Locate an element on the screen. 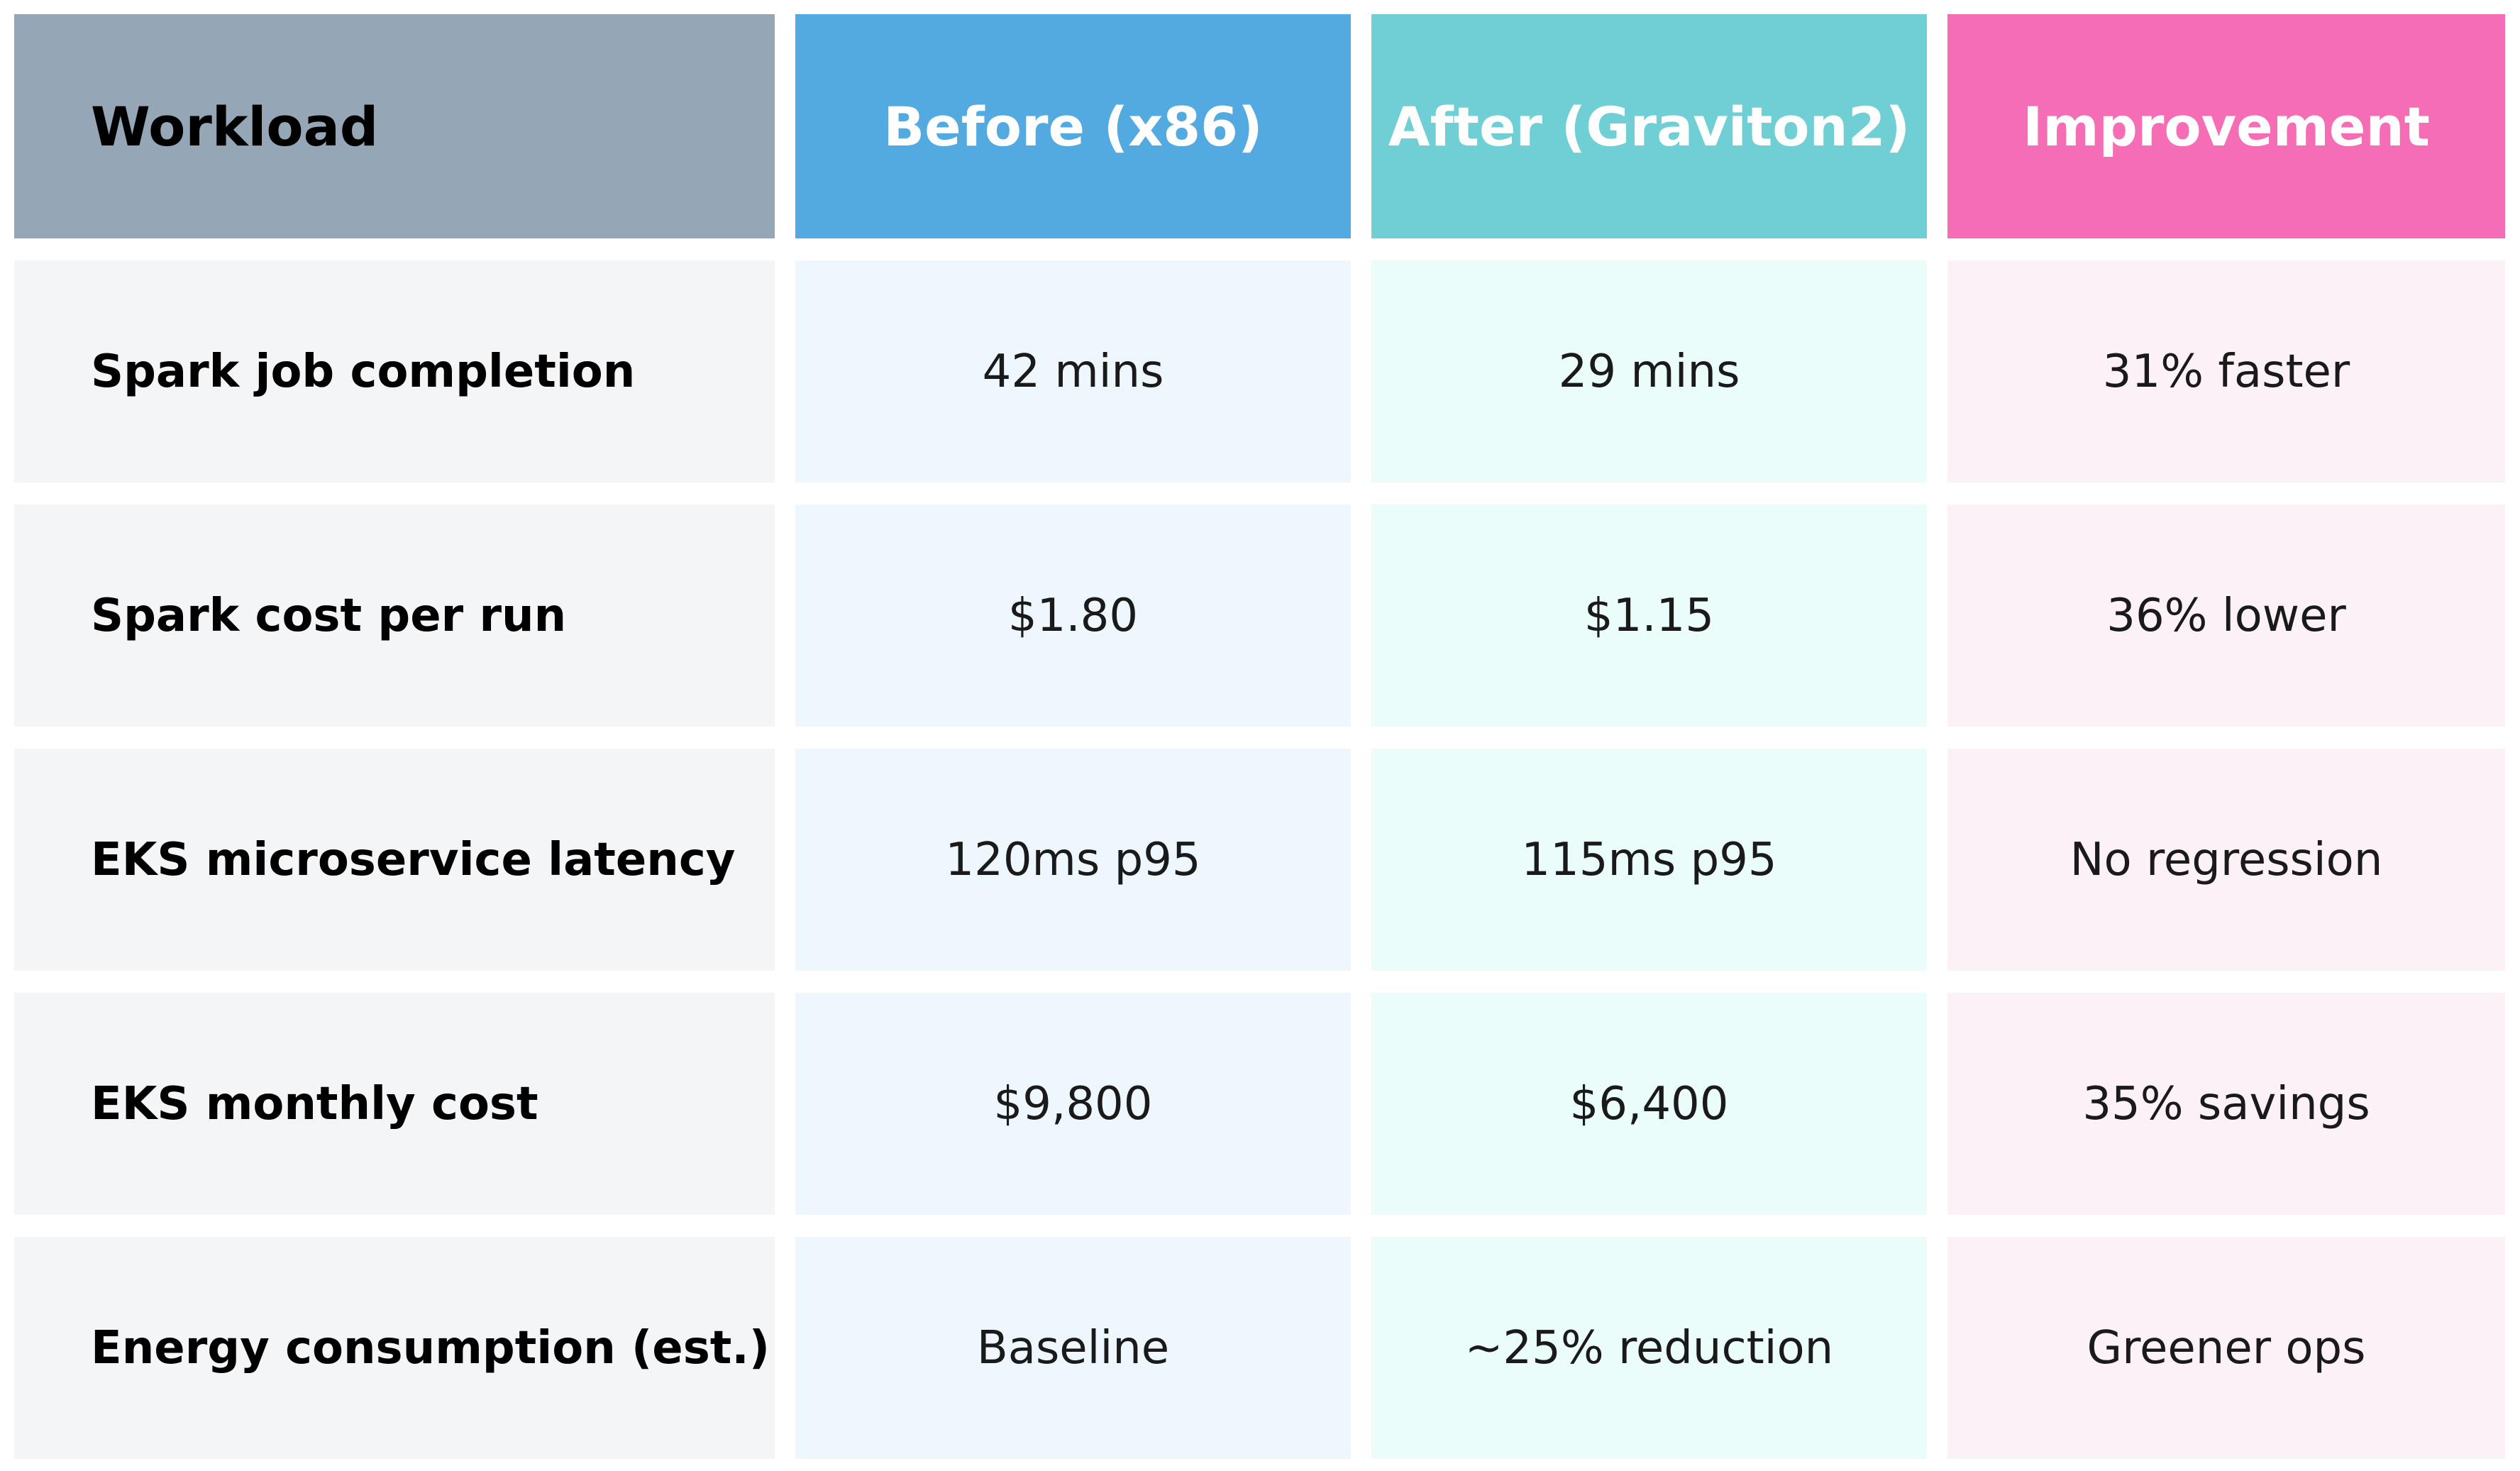 Image resolution: width=2520 pixels, height=1471 pixels. header-cell: Before (x86) is located at coordinates (1073, 126).